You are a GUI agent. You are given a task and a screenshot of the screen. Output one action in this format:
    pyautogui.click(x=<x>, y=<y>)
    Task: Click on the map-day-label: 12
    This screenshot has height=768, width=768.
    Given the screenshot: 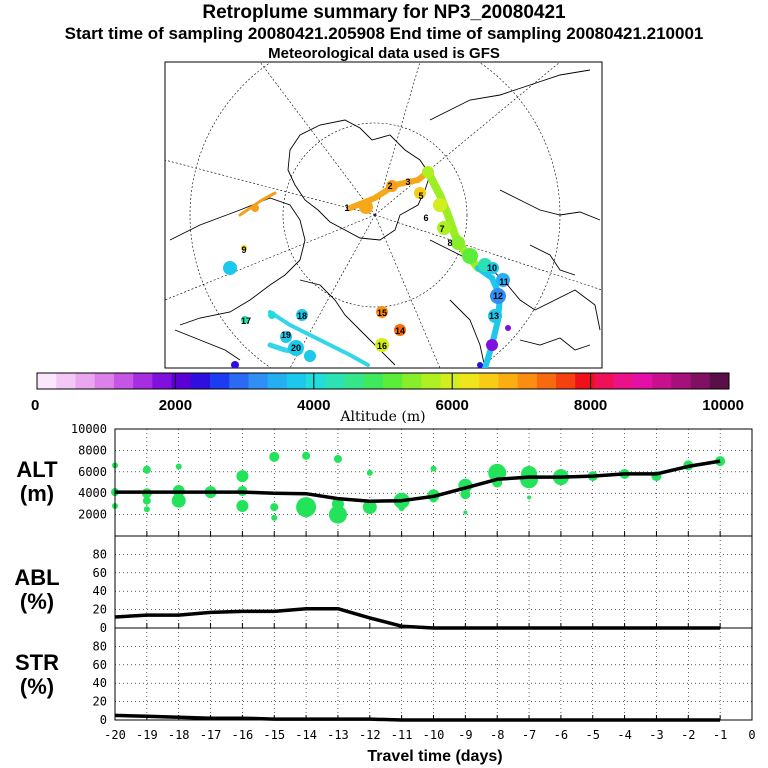 What is the action you would take?
    pyautogui.click(x=498, y=296)
    